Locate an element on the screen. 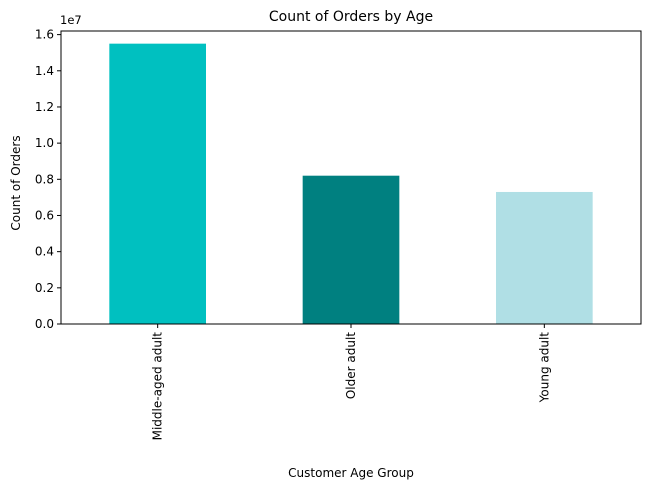 The width and height of the screenshot is (649, 489). x-axis: Middle-aged adult Older adult Young adult is located at coordinates (351, 382).